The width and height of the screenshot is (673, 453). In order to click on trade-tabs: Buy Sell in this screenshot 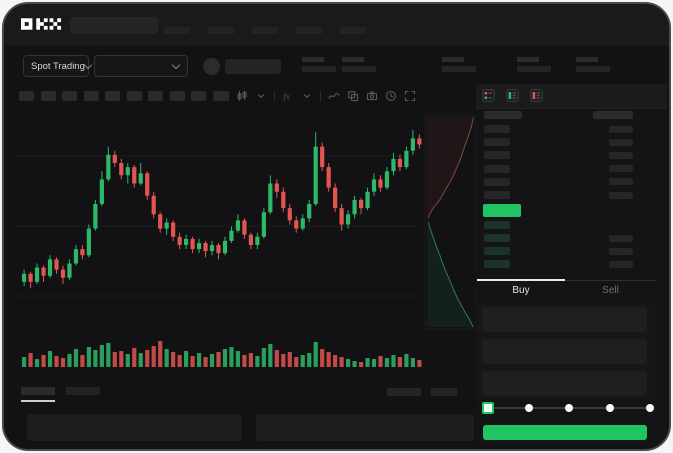, I will do `click(566, 291)`.